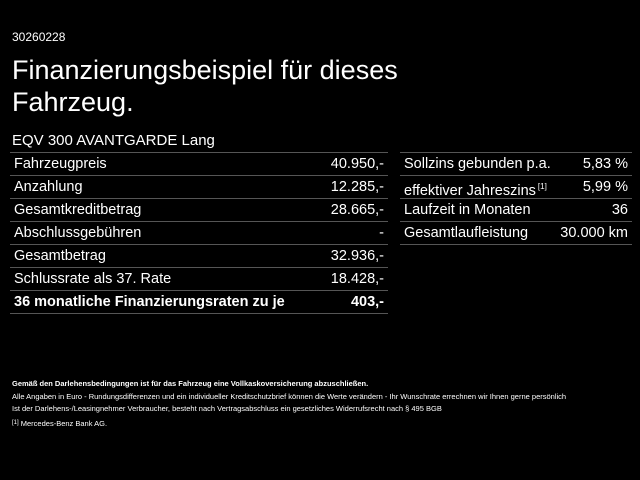  I want to click on row-value: 28.665,-, so click(357, 210).